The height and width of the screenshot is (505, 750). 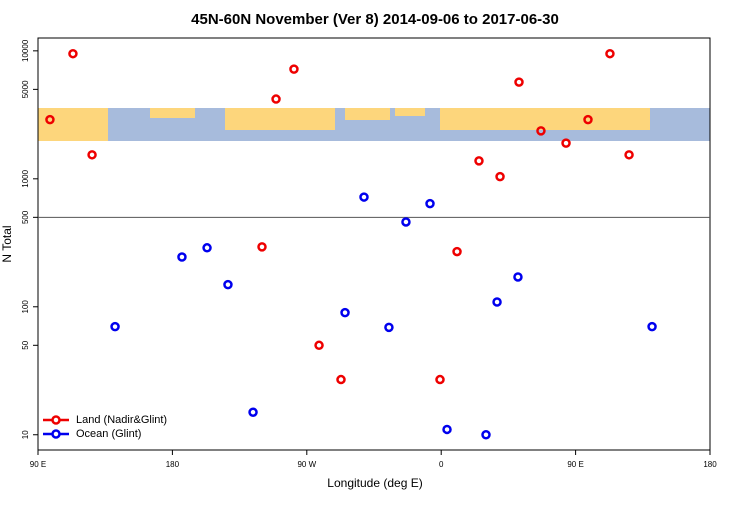 I want to click on y-tick-label: 5000, so click(x=25, y=89).